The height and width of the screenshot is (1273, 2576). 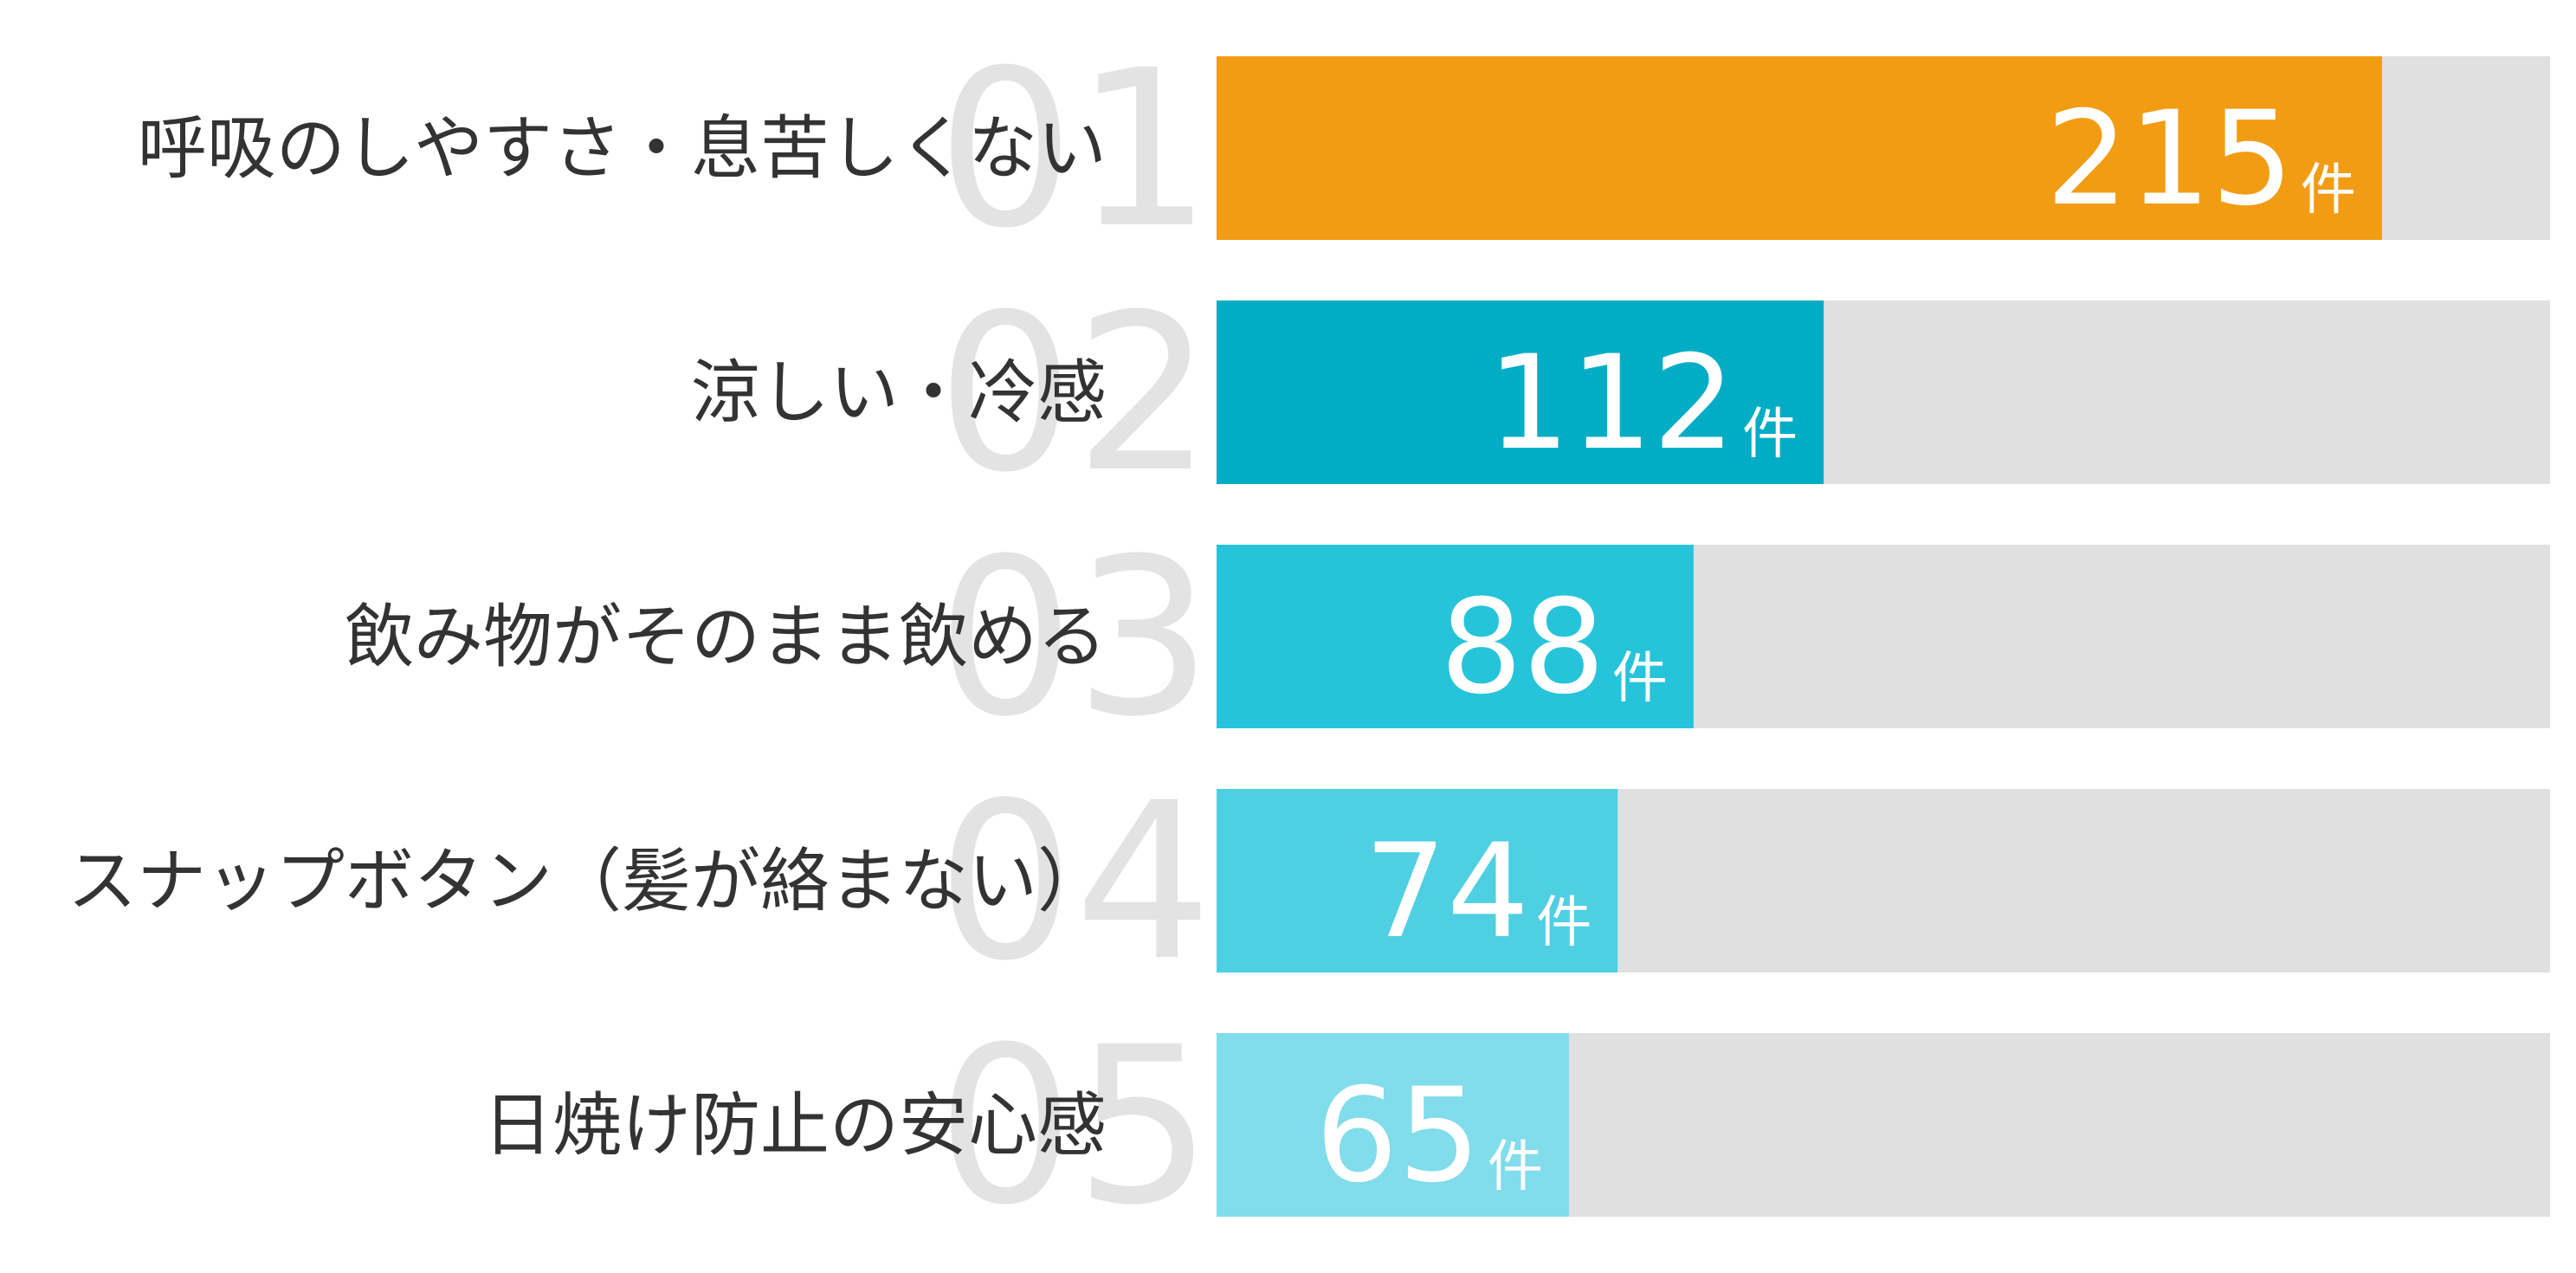 What do you see at coordinates (1074, 149) in the screenshot?
I see `rank-number: 01` at bounding box center [1074, 149].